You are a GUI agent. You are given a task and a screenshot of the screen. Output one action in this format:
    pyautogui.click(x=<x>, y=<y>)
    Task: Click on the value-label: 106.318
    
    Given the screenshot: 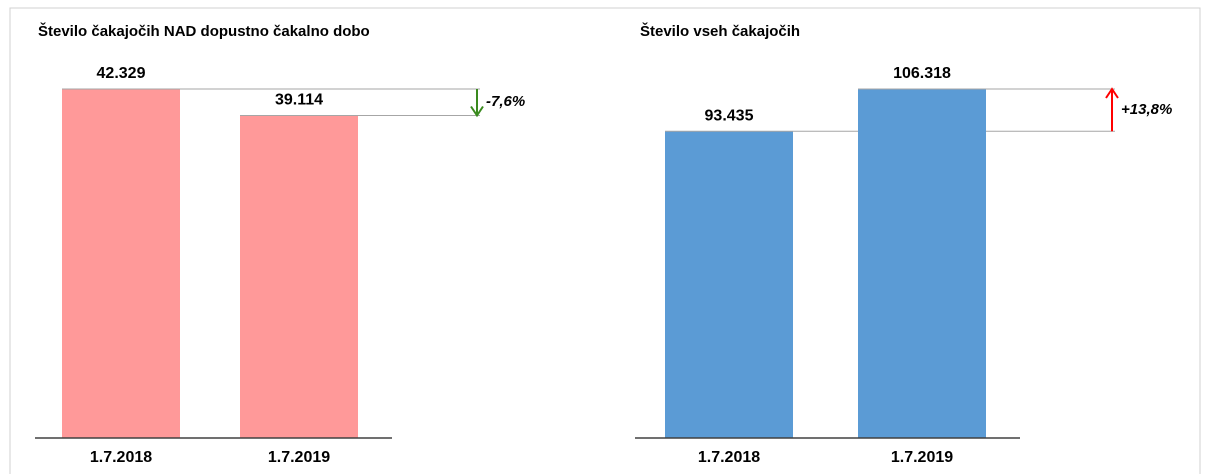 What is the action you would take?
    pyautogui.click(x=922, y=73)
    